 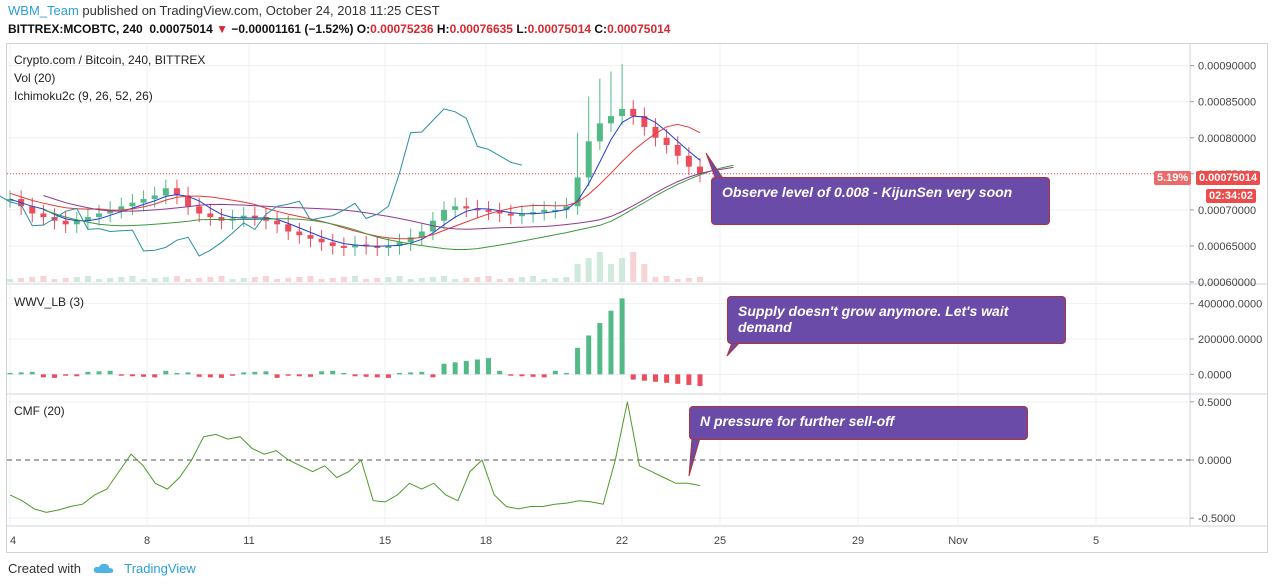 I want to click on x-tick-label: 18, so click(x=486, y=541).